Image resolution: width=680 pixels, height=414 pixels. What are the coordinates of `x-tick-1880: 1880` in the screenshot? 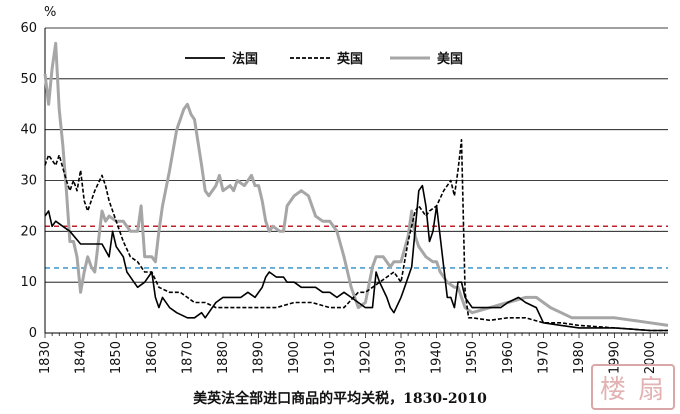 It's located at (223, 357).